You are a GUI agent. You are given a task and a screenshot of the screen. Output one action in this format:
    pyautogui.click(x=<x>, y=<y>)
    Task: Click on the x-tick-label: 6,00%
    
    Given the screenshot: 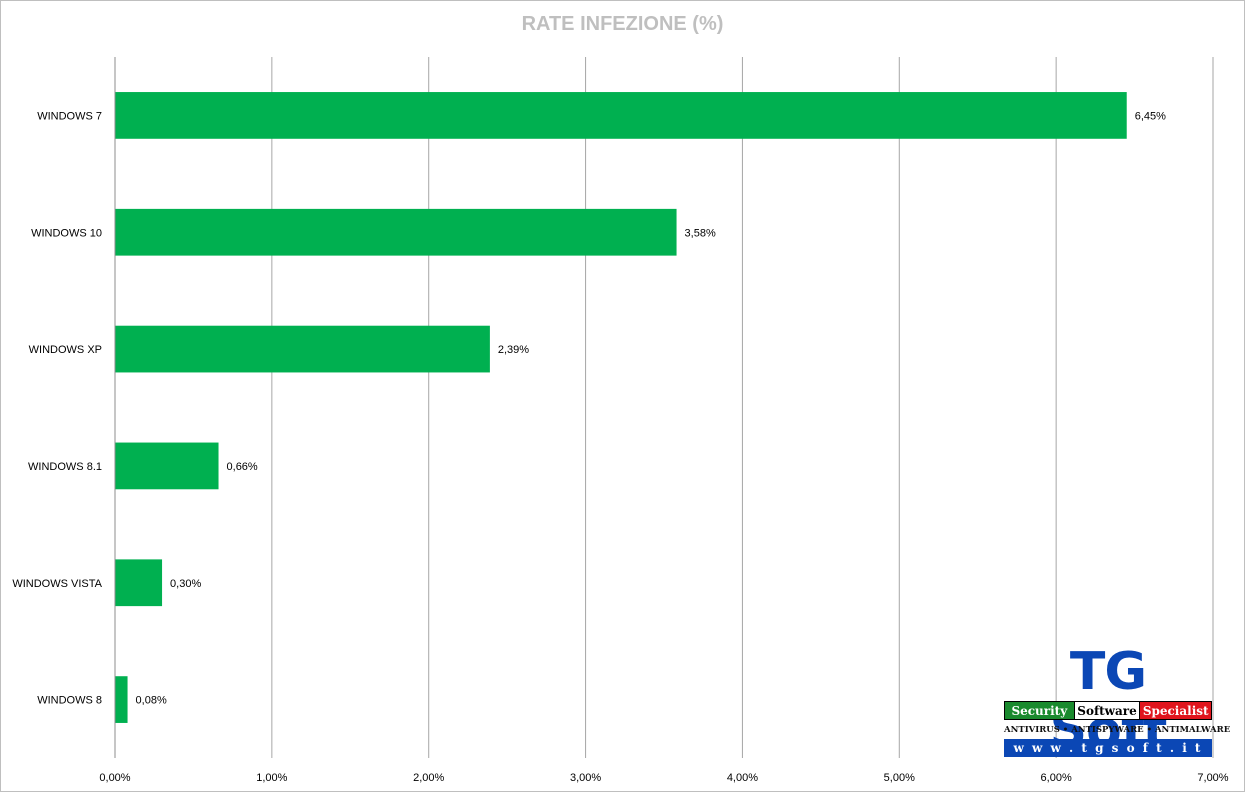 What is the action you would take?
    pyautogui.click(x=1056, y=778)
    